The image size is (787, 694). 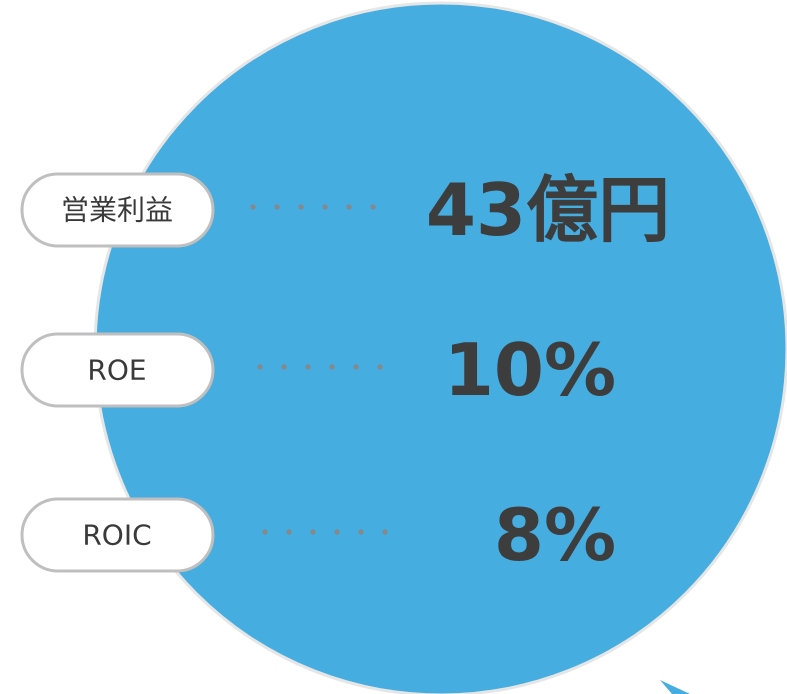 I want to click on value-text: 43億円, so click(x=548, y=210).